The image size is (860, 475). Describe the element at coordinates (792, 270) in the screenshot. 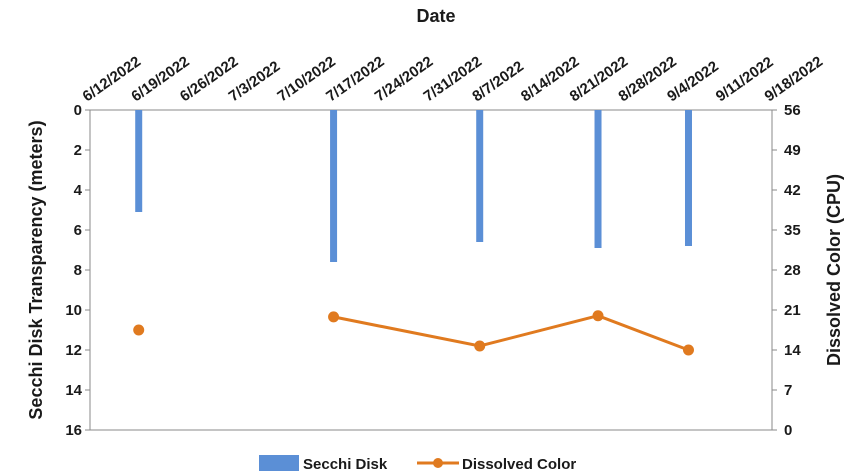

I see `right-y-tick-label: 28` at that location.